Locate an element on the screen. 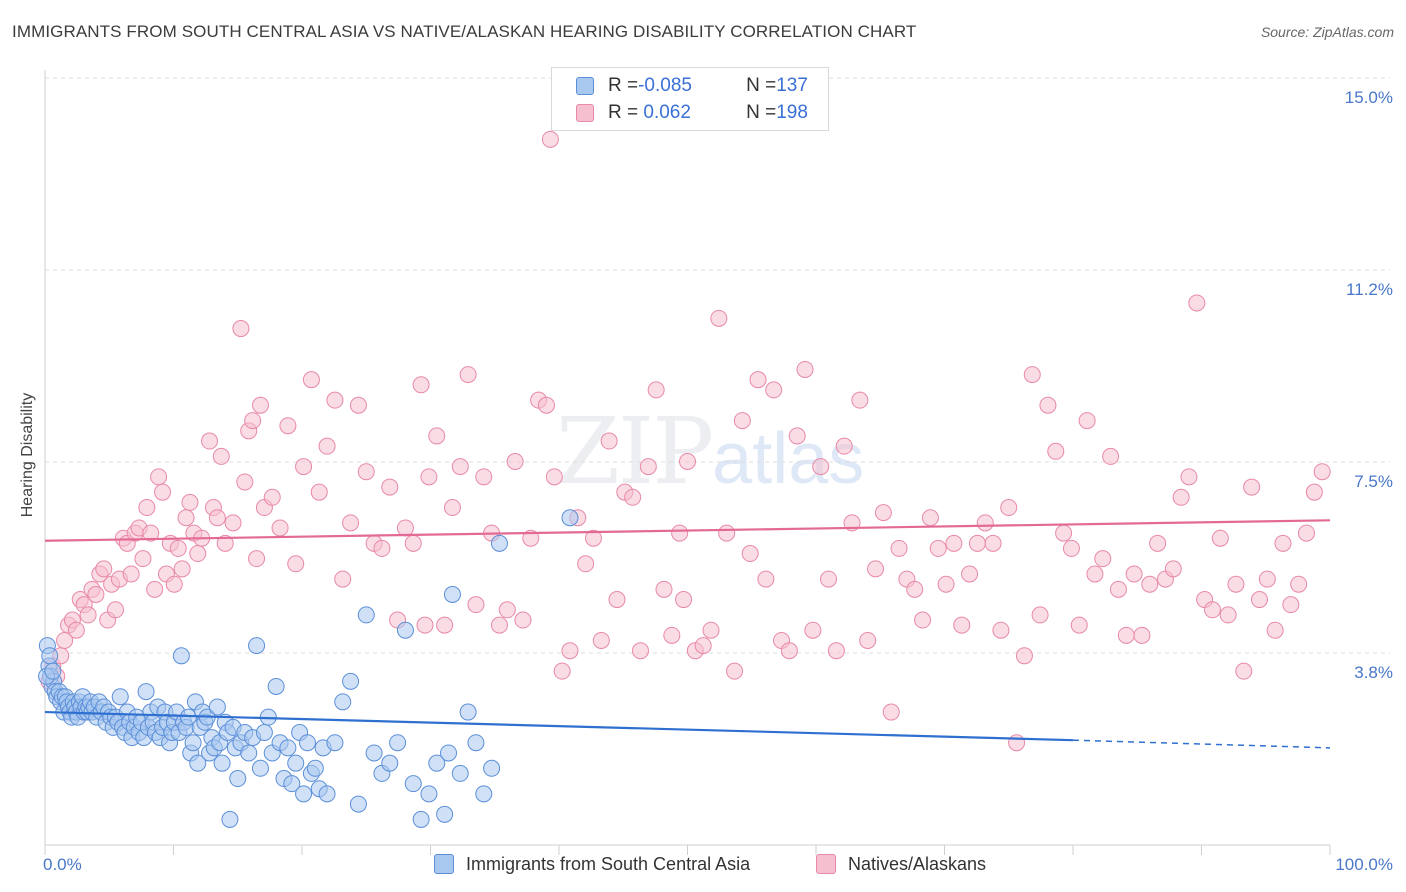 The height and width of the screenshot is (892, 1406). x-tick-label: 0.0% is located at coordinates (62, 864).